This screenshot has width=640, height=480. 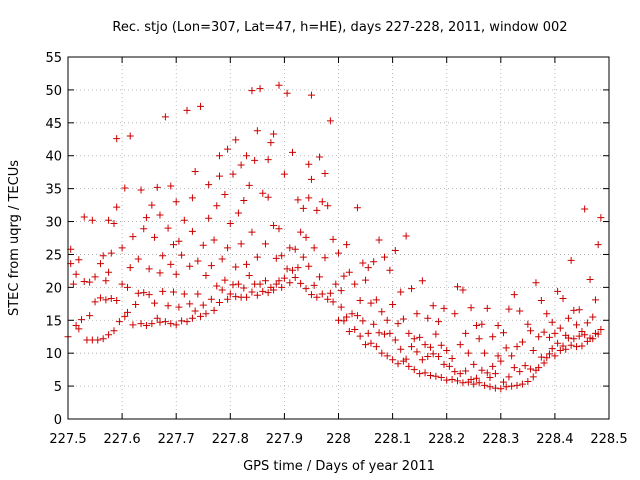 I want to click on y-tick-label: 55, so click(x=53, y=58).